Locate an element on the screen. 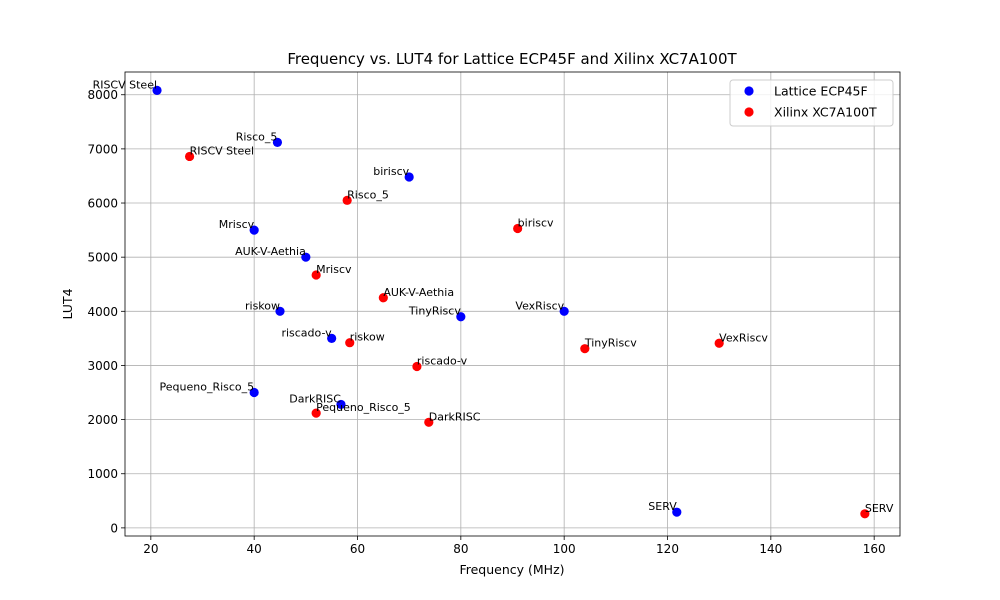 This screenshot has width=1000, height=600. x-tick-label: 120 is located at coordinates (667, 549).